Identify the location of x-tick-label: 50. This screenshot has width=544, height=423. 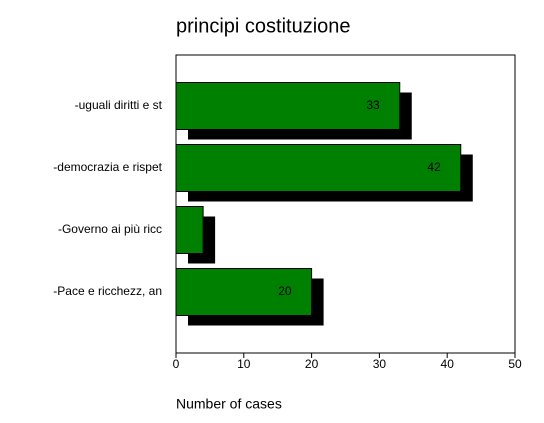
(515, 364).